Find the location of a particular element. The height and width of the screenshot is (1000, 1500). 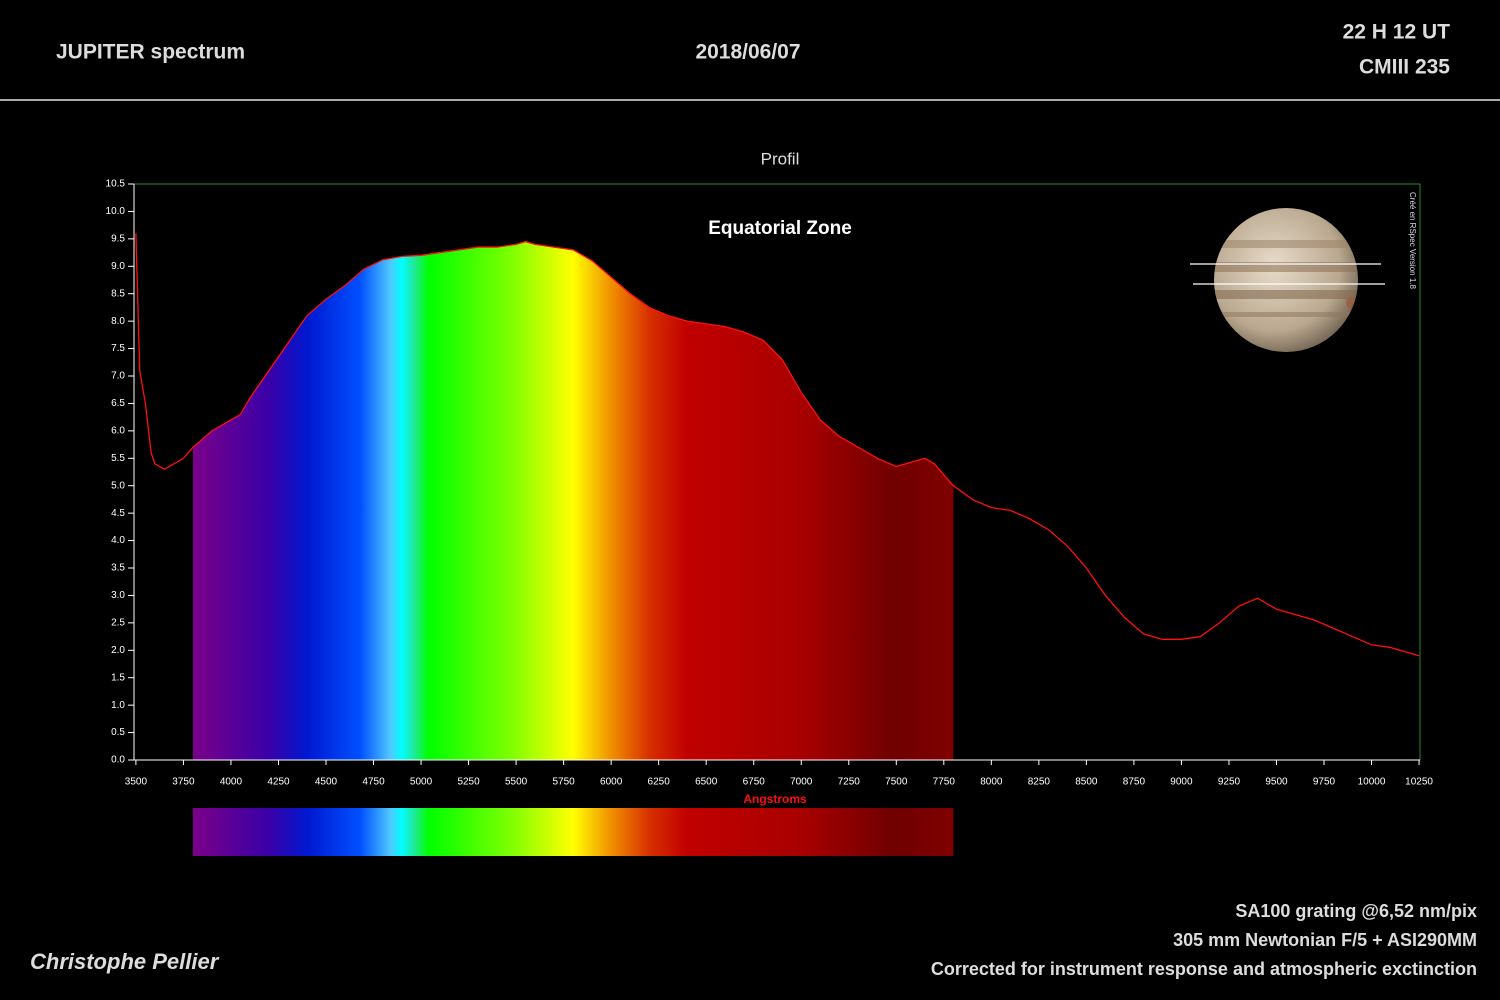

header-date: 2018/06/07 is located at coordinates (747, 52).